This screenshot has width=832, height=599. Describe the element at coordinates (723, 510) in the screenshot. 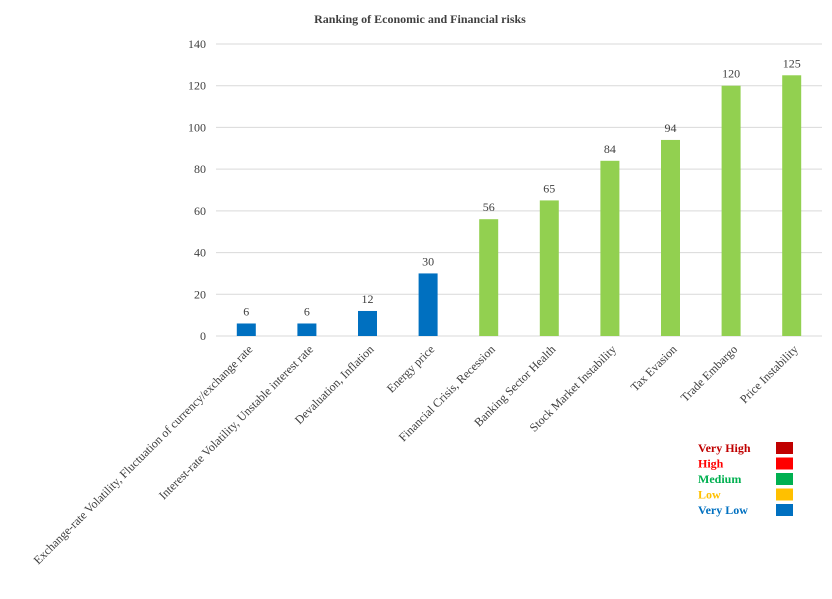

I see `legend-label: Very Low` at that location.